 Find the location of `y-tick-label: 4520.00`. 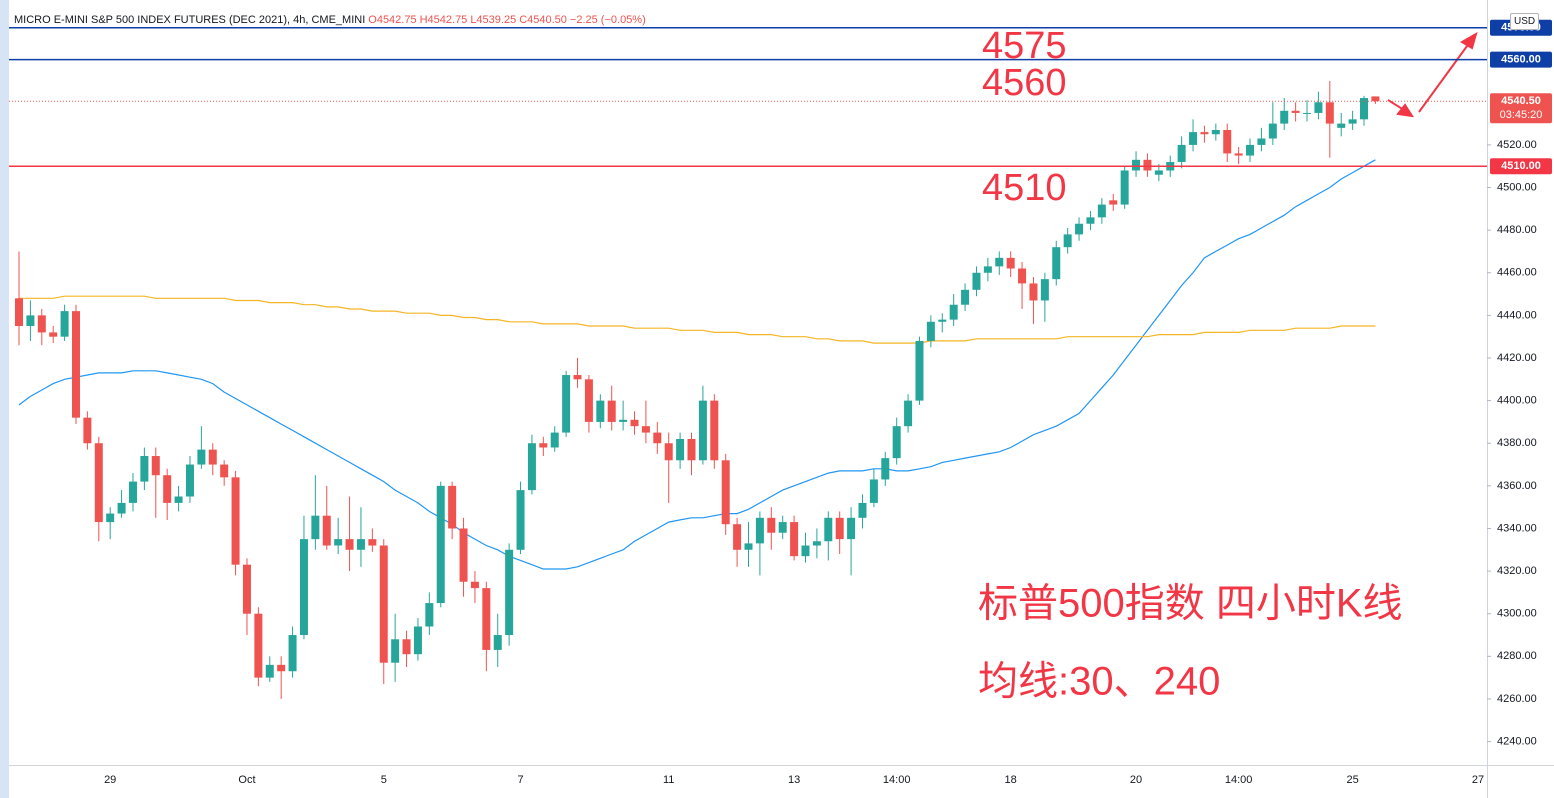

y-tick-label: 4520.00 is located at coordinates (1517, 145).